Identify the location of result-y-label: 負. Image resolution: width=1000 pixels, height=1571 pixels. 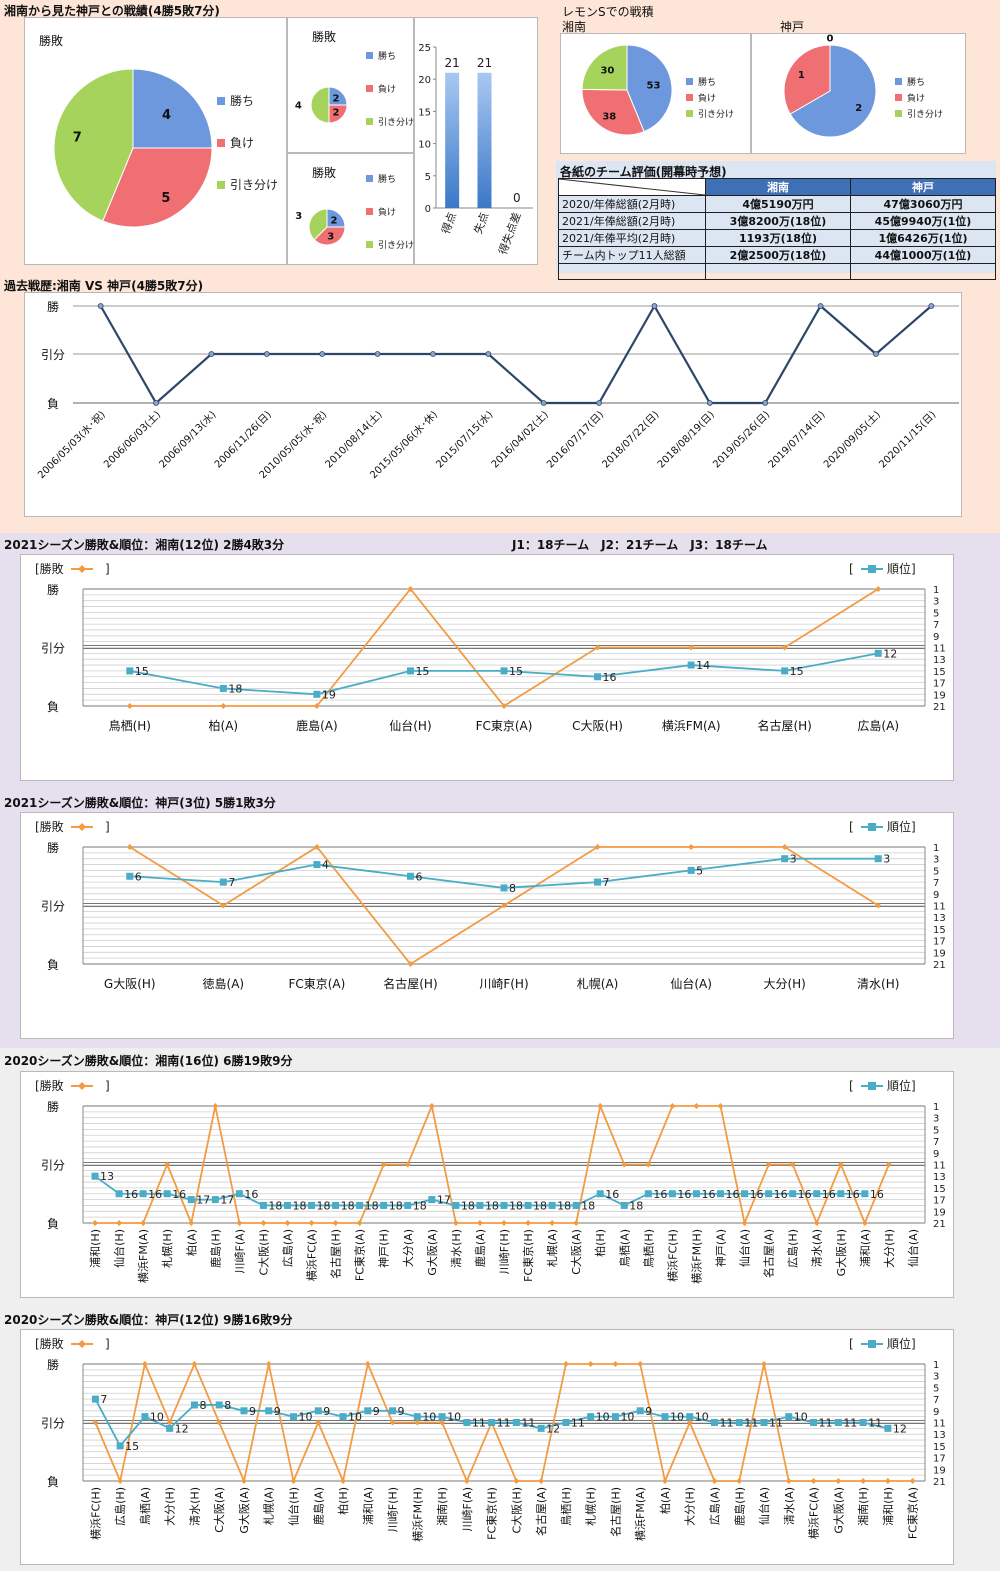
(53, 707).